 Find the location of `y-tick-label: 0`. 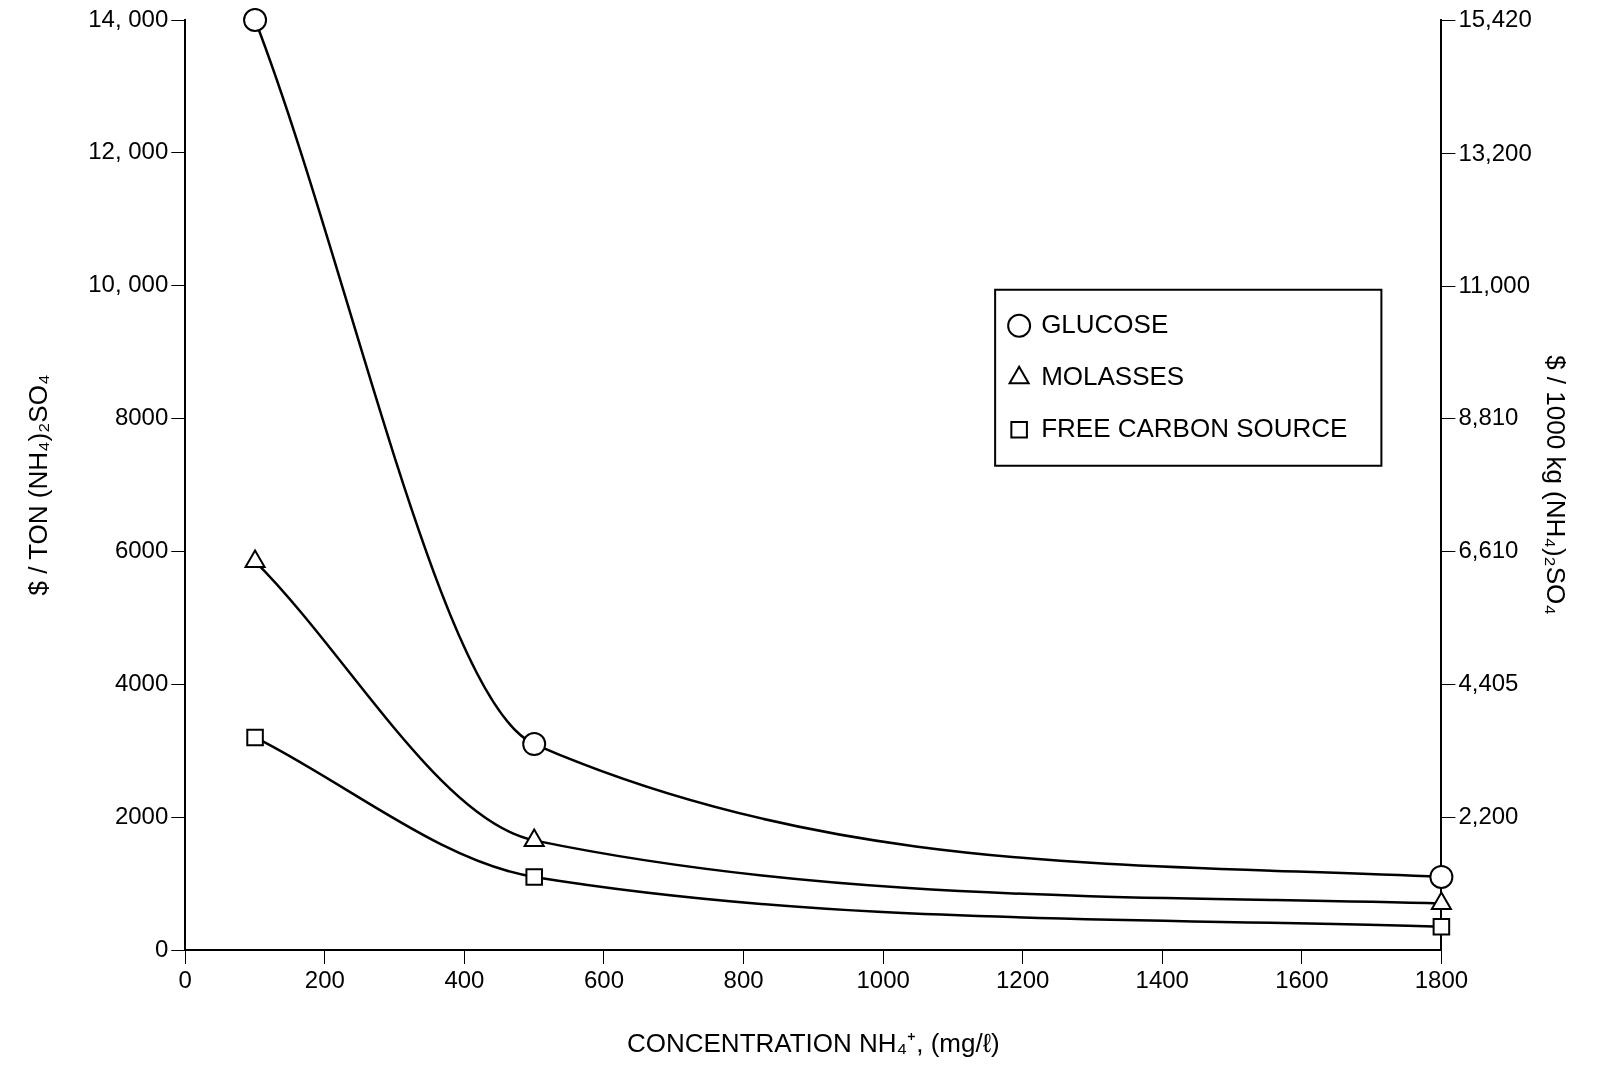

y-tick-label: 0 is located at coordinates (161, 948).